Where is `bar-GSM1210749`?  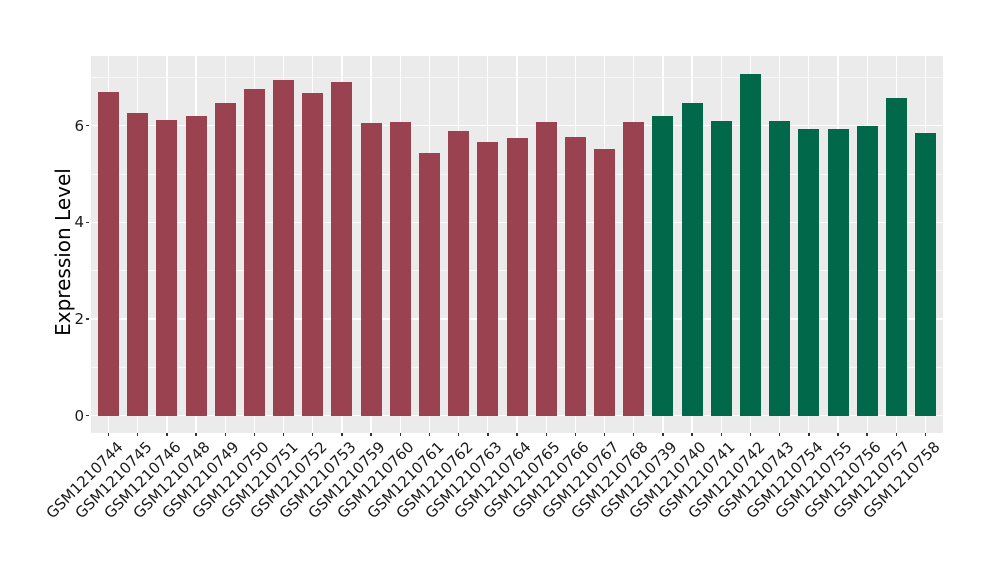 bar-GSM1210749 is located at coordinates (225, 259).